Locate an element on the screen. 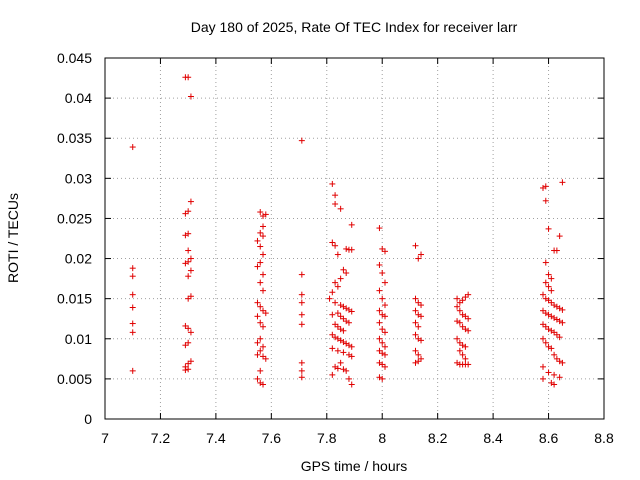 The width and height of the screenshot is (640, 480). x-tick-label: 7.6 is located at coordinates (272, 438).